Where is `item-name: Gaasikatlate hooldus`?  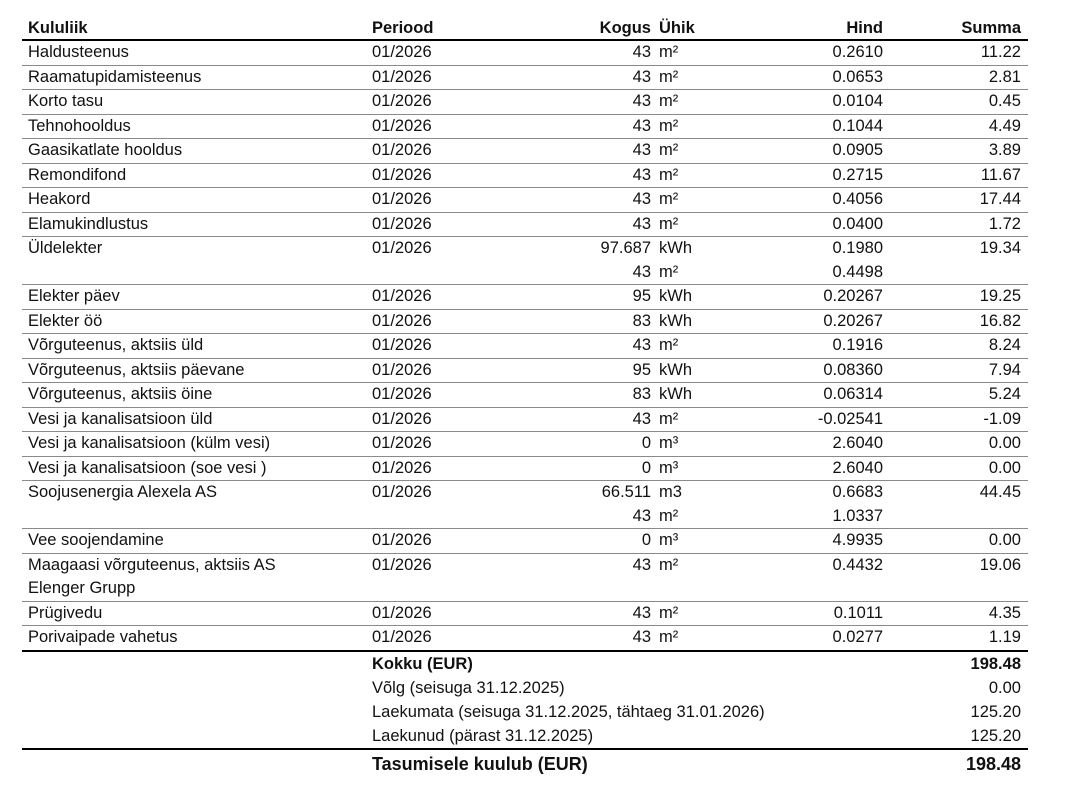
item-name: Gaasikatlate hooldus is located at coordinates (105, 150).